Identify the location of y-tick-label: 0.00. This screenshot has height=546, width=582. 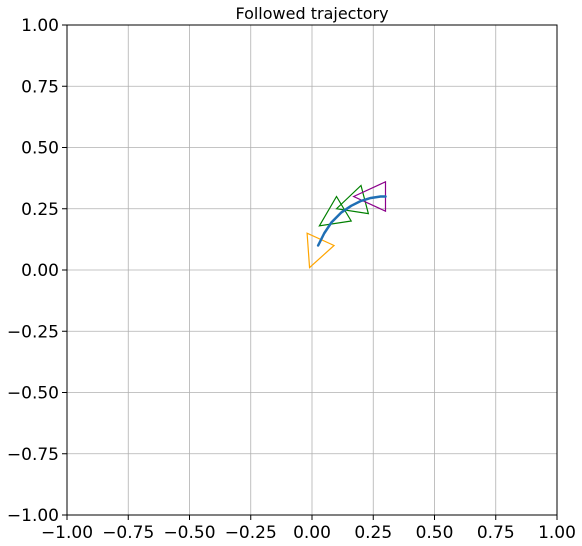
(40, 271).